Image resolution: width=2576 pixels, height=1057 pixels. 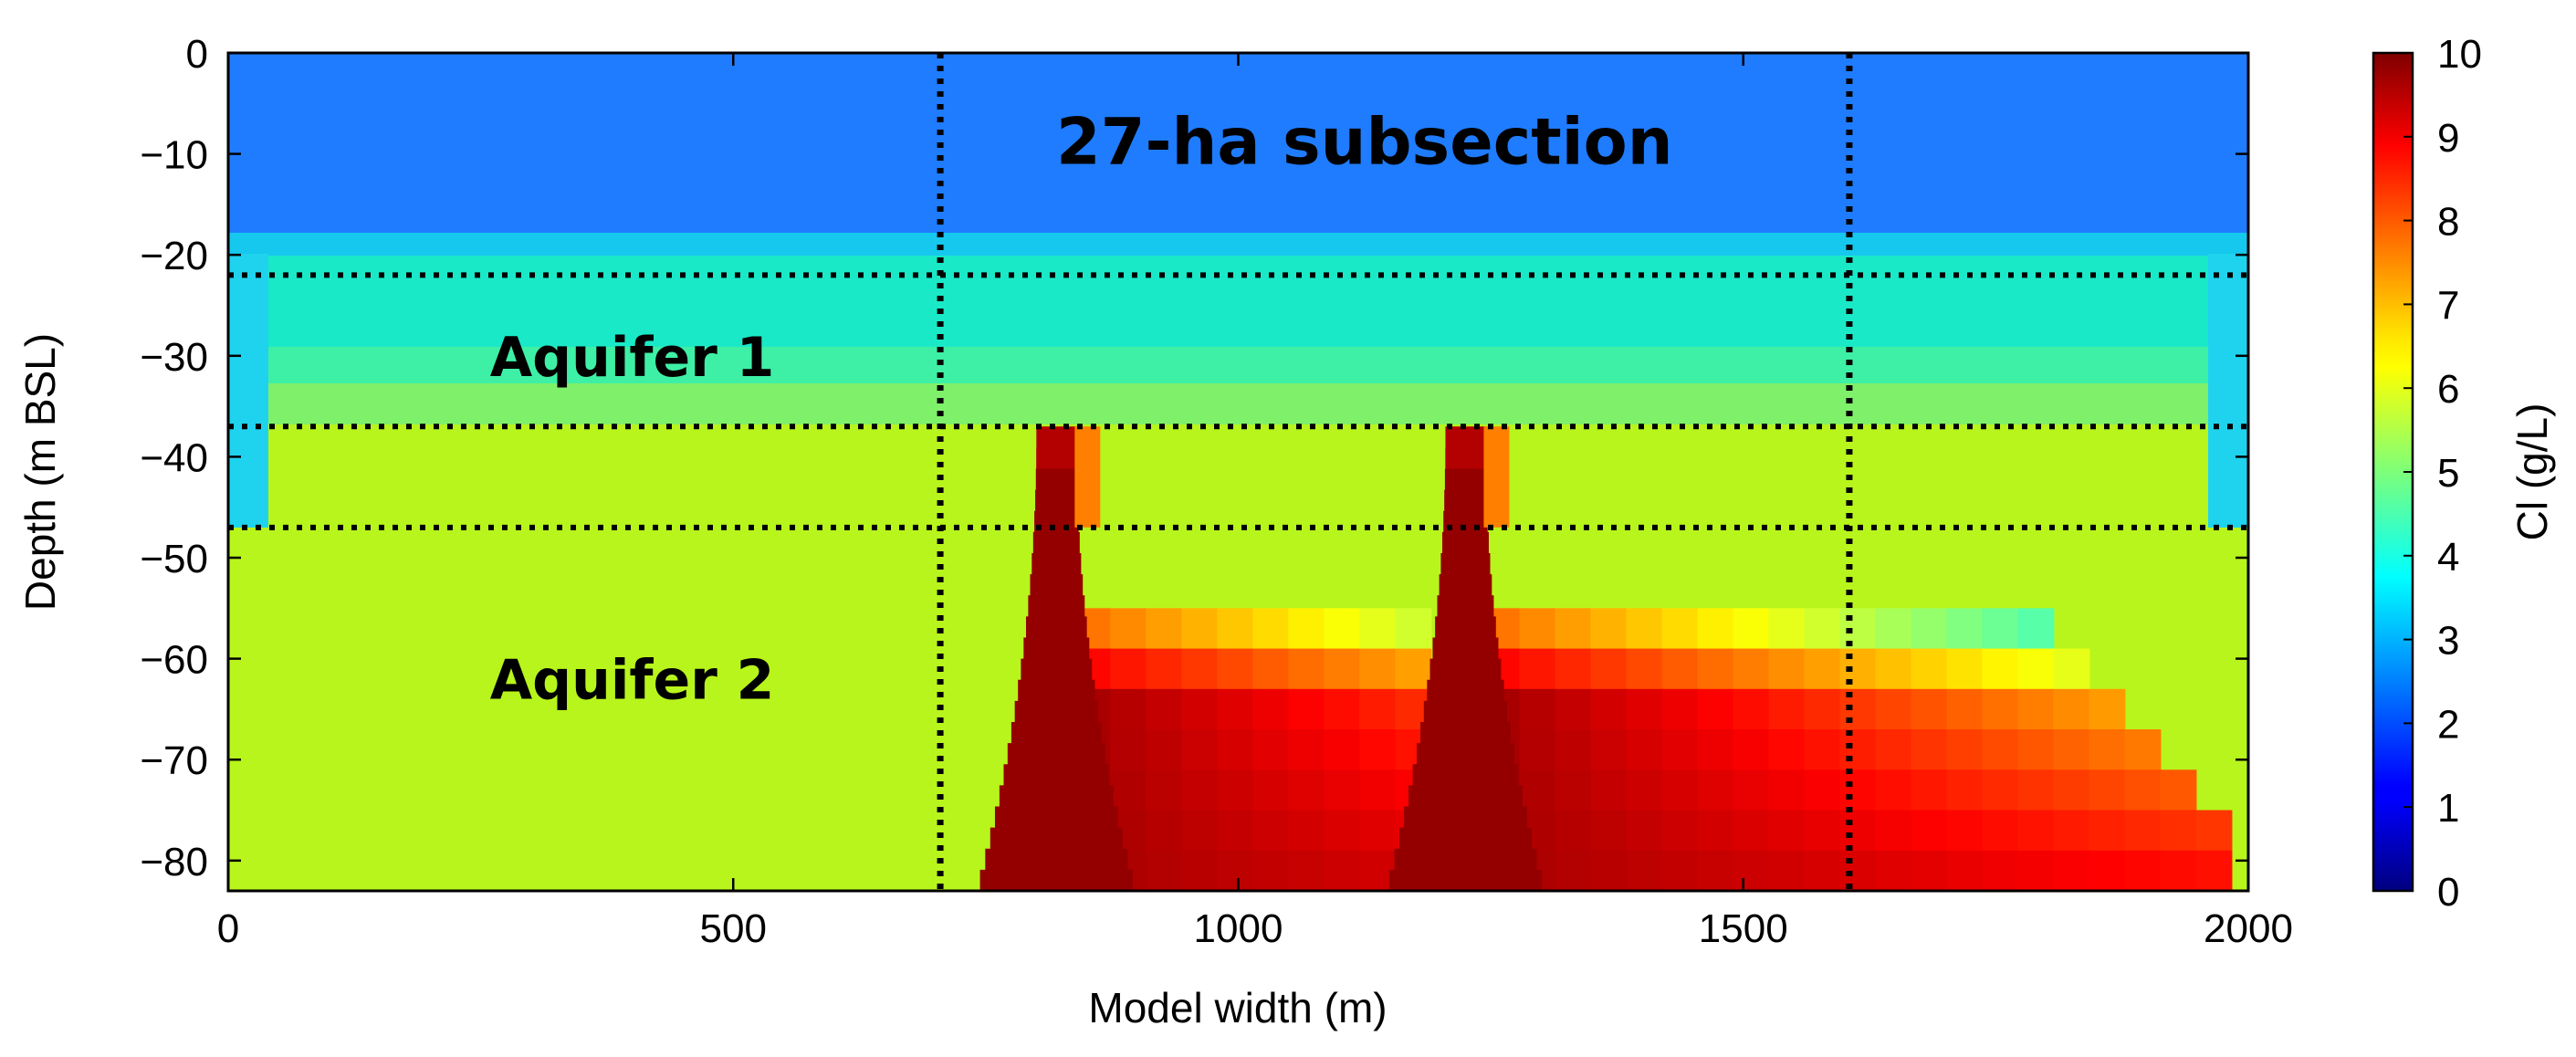 What do you see at coordinates (2464, 473) in the screenshot?
I see `colorbar: 0 1 2 3 4 5 6 7 8 9 10 Cl (g/L)` at bounding box center [2464, 473].